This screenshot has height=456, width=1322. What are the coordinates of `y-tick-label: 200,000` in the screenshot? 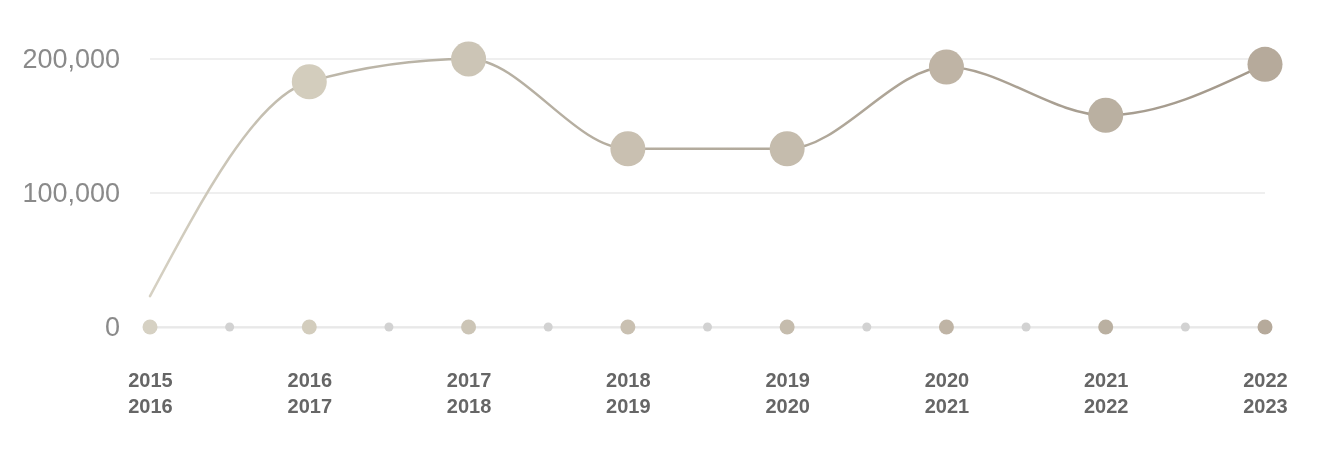 It's located at (71, 59).